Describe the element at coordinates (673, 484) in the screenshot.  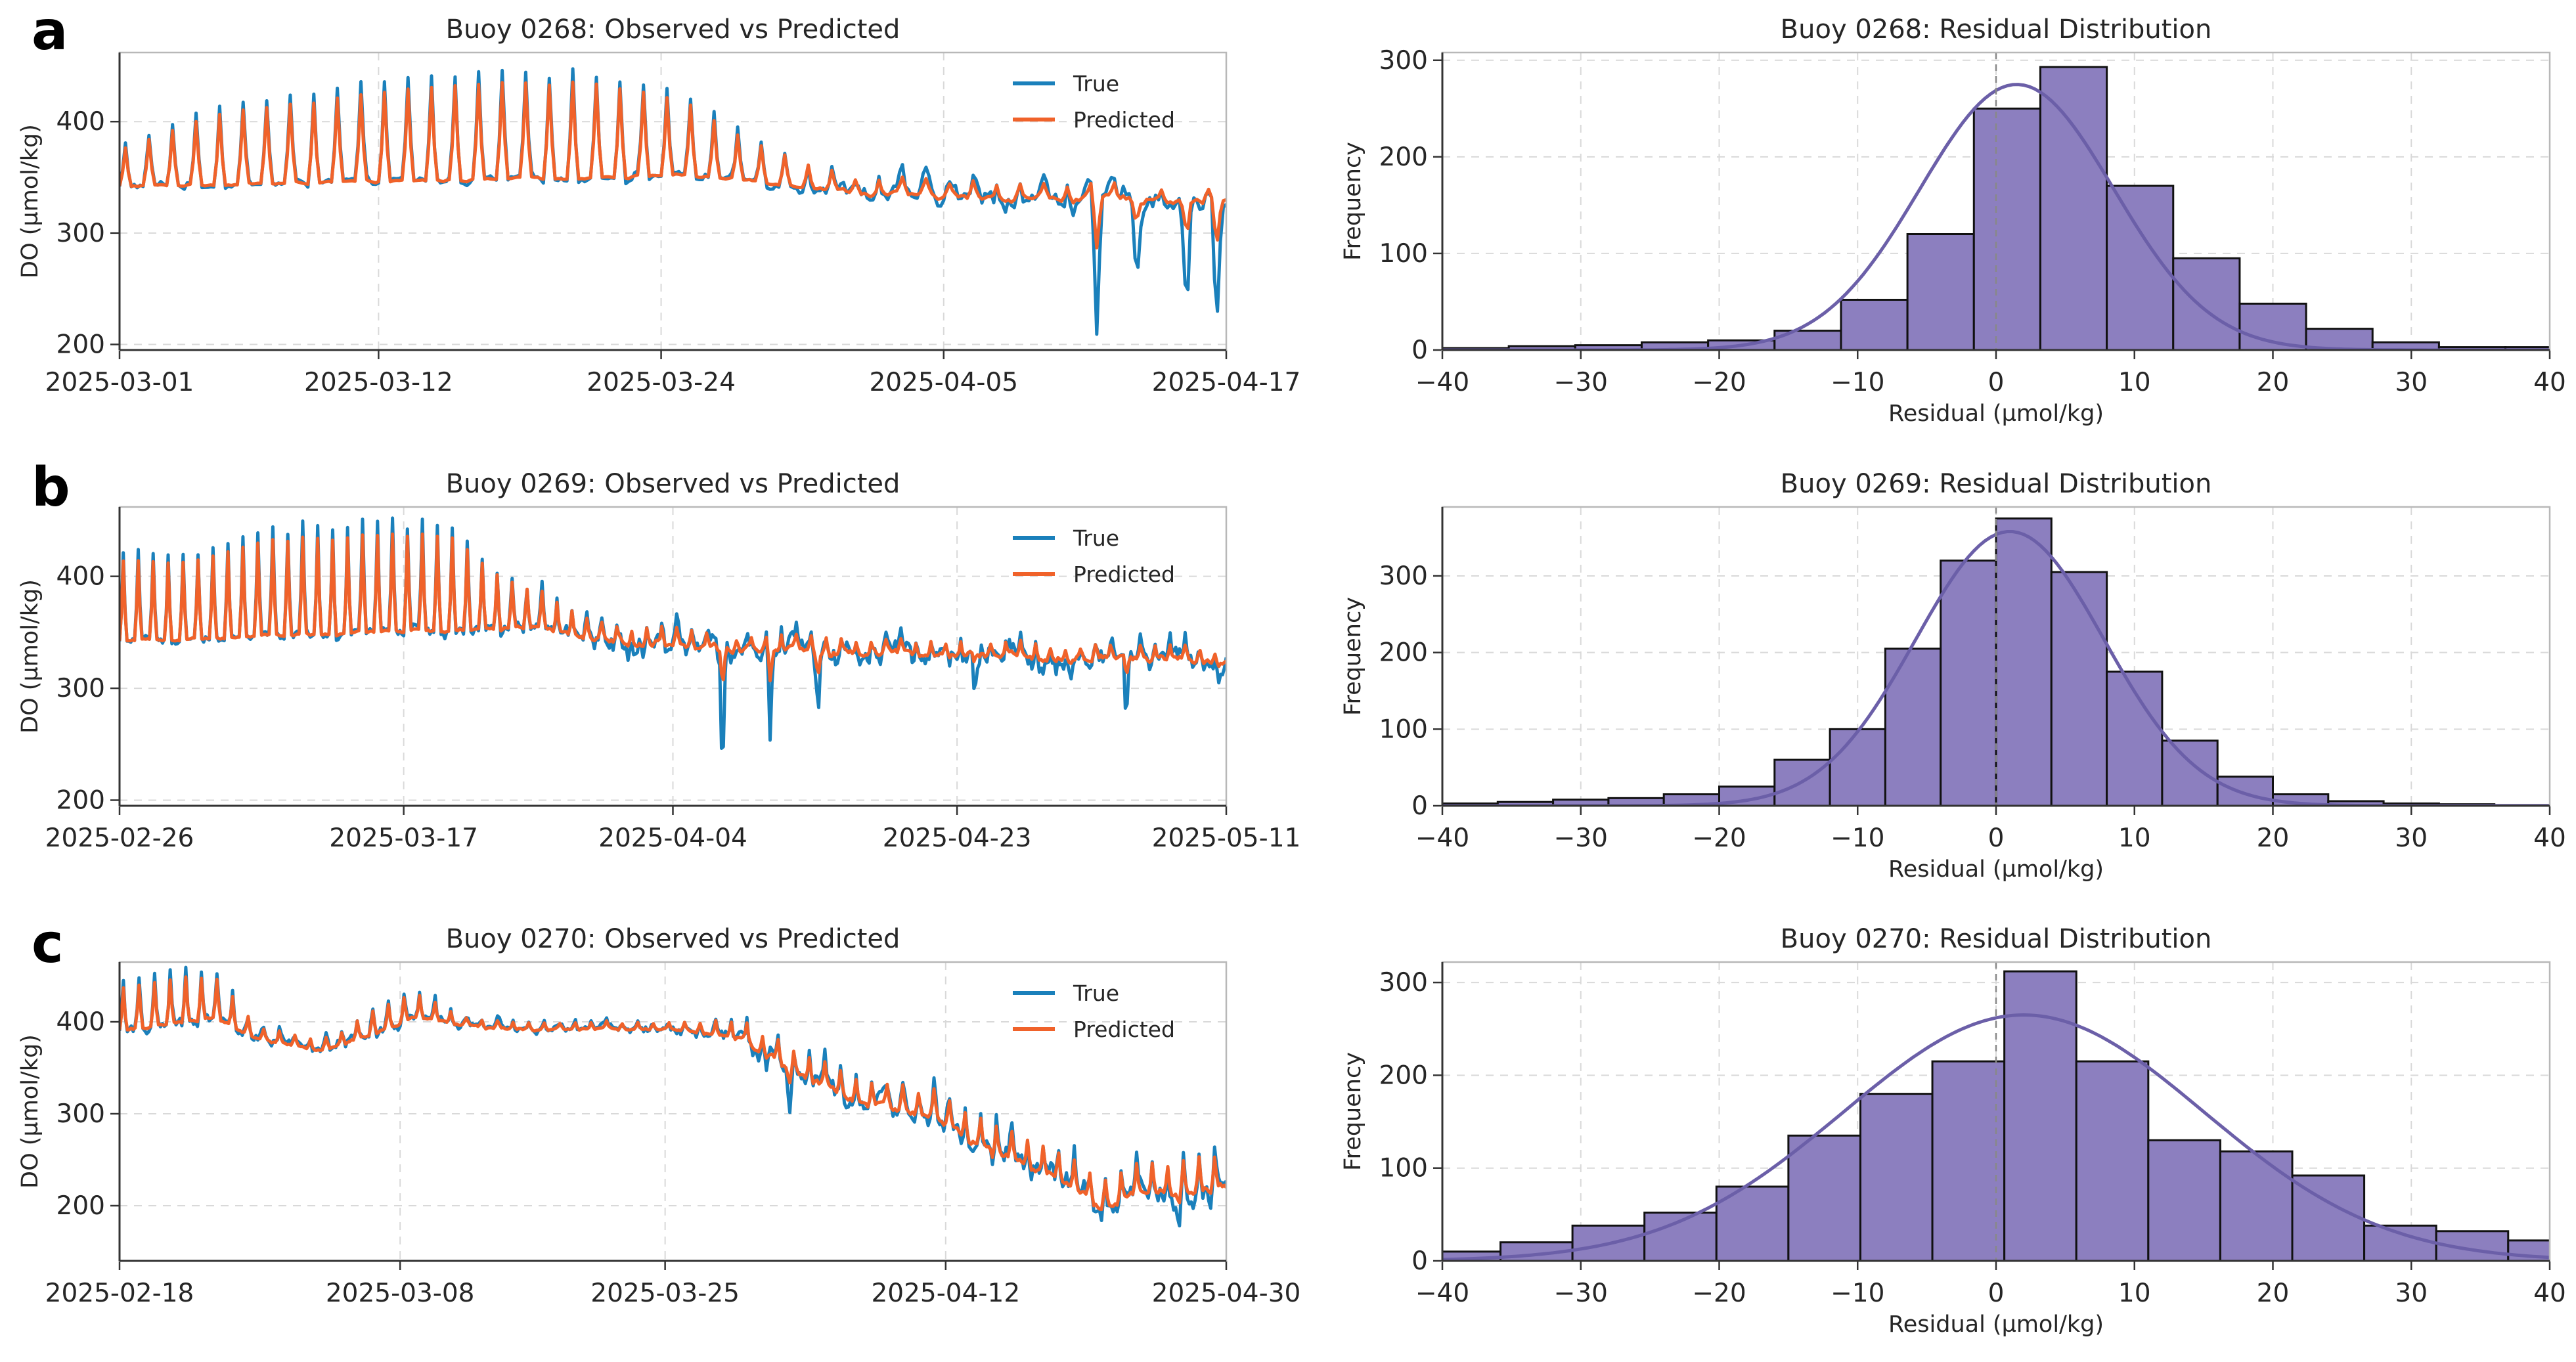
I see `chart-title: Buoy 0269: Observed vs Predicted` at that location.